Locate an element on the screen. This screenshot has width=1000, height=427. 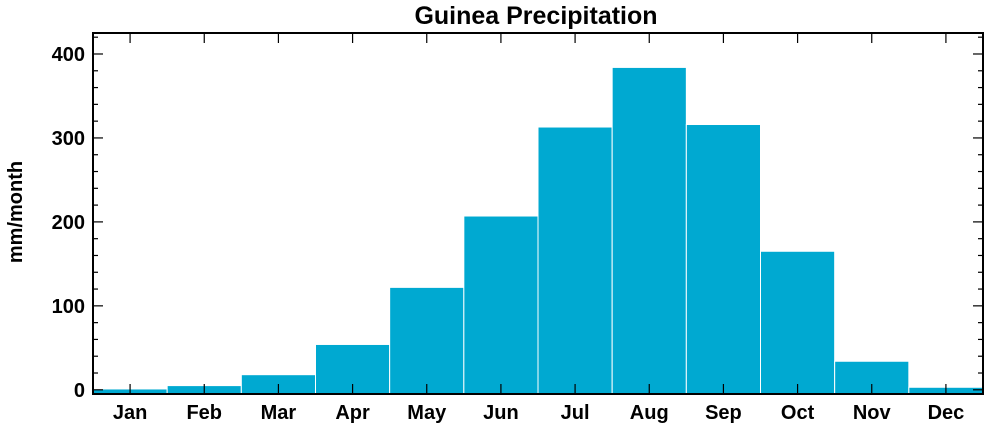
x-tick-label: Jun is located at coordinates (501, 413).